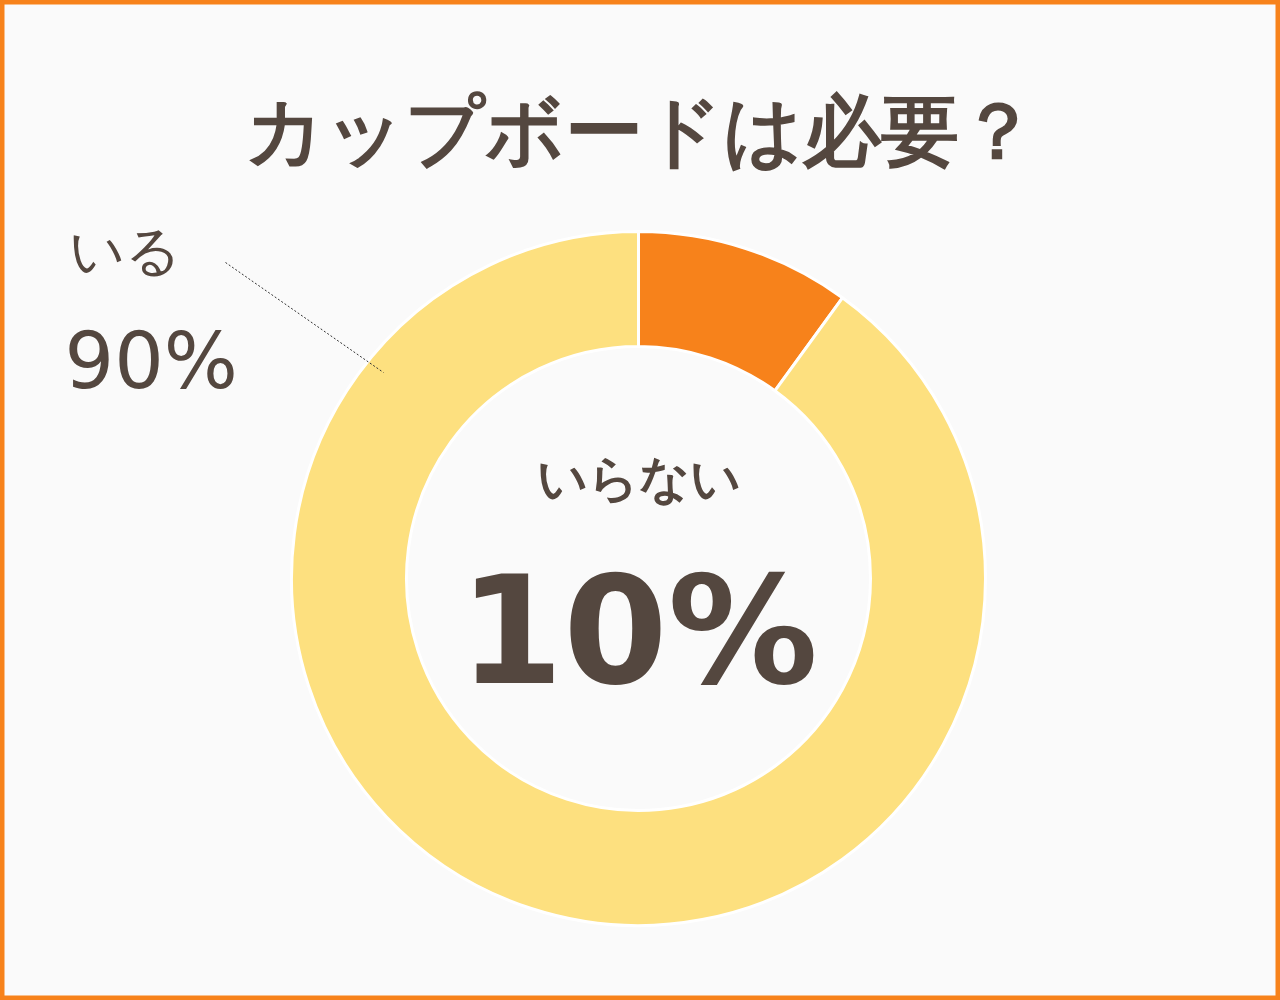 This screenshot has width=1280, height=1000. What do you see at coordinates (640, 130) in the screenshot?
I see `chart-title: カップボードは必要？` at bounding box center [640, 130].